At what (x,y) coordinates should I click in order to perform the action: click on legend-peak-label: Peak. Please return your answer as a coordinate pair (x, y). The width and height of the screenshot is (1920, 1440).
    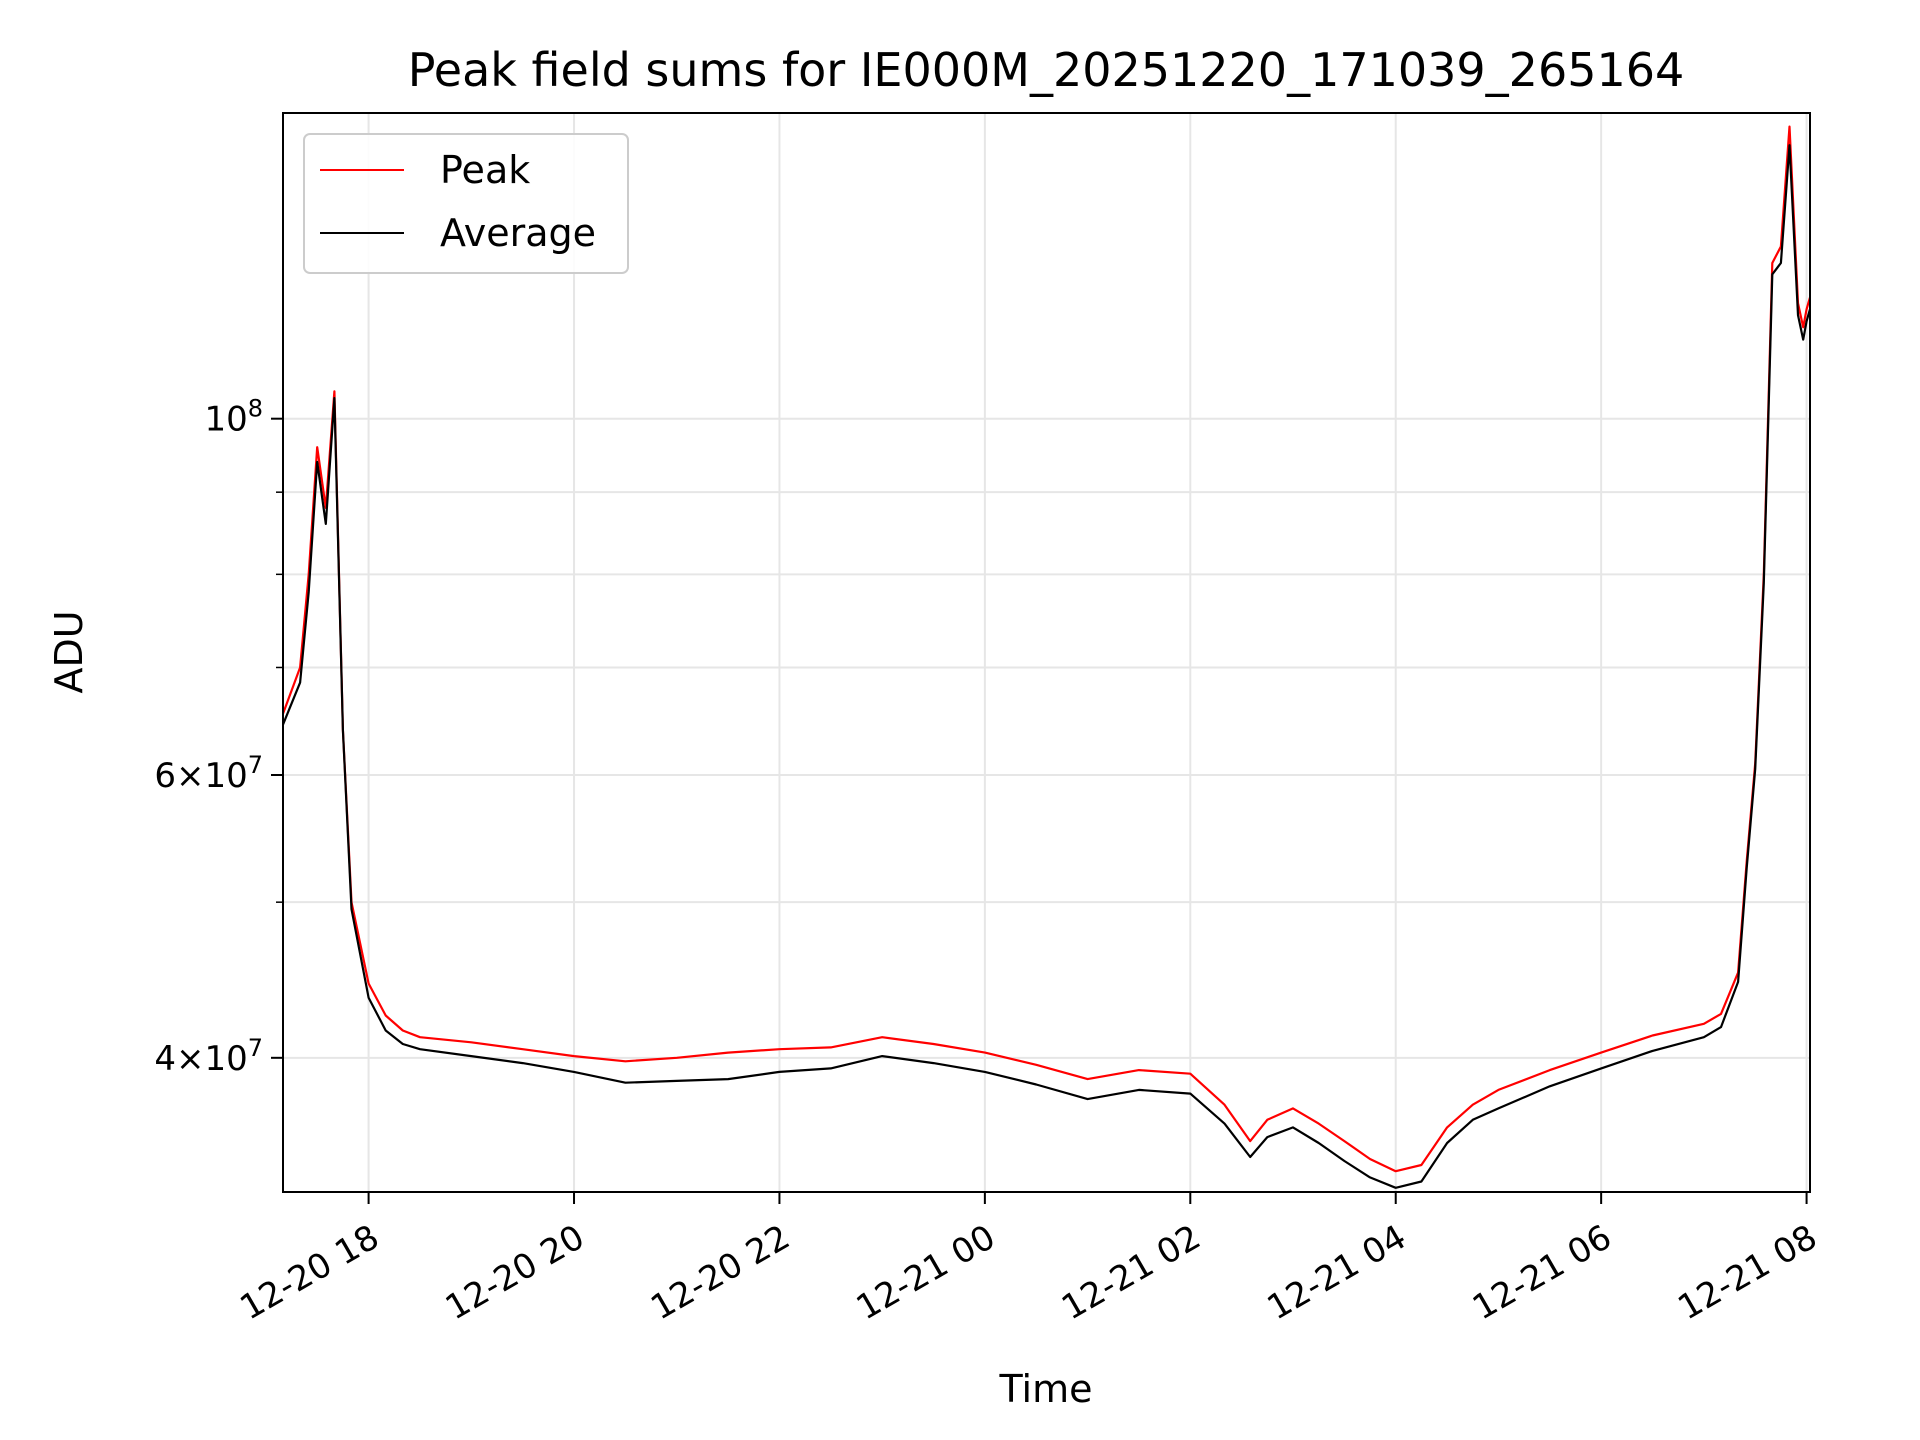
    Looking at the image, I should click on (485, 170).